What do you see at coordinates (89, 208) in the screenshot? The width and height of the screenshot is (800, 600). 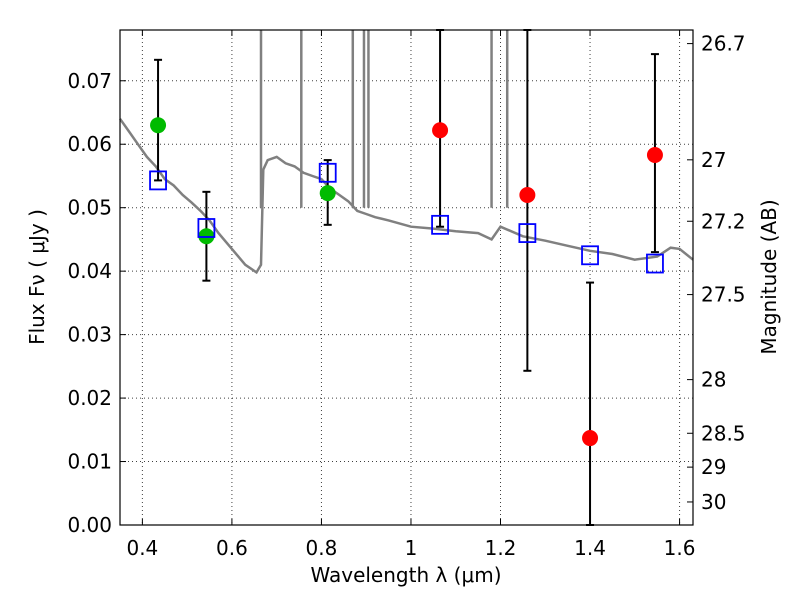 I see `y-tick-label: 0.05` at bounding box center [89, 208].